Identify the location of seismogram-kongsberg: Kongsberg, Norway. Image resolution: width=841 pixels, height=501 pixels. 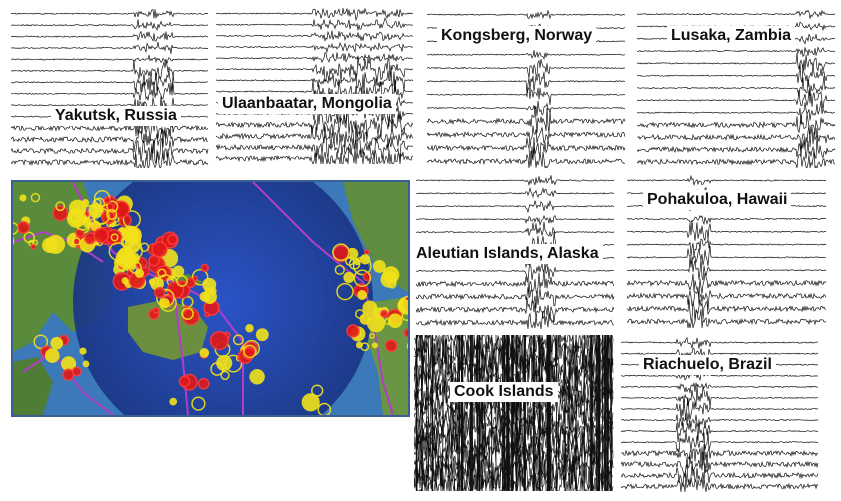
(526, 88).